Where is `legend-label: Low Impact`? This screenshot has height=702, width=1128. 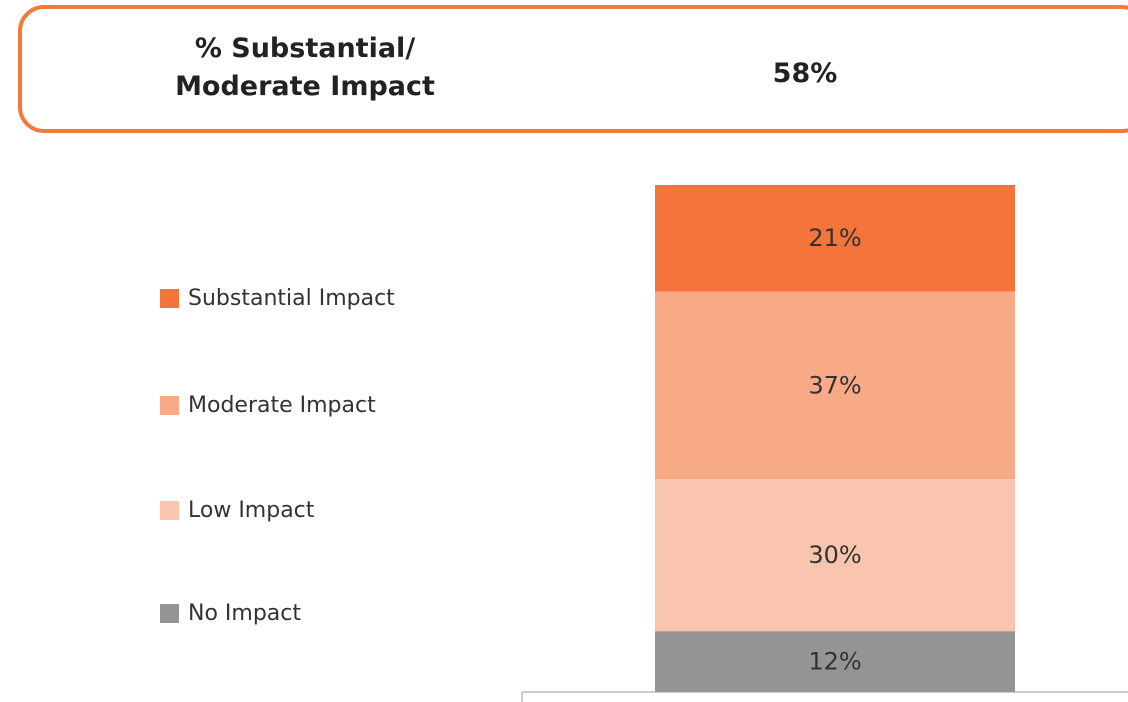 legend-label: Low Impact is located at coordinates (251, 510).